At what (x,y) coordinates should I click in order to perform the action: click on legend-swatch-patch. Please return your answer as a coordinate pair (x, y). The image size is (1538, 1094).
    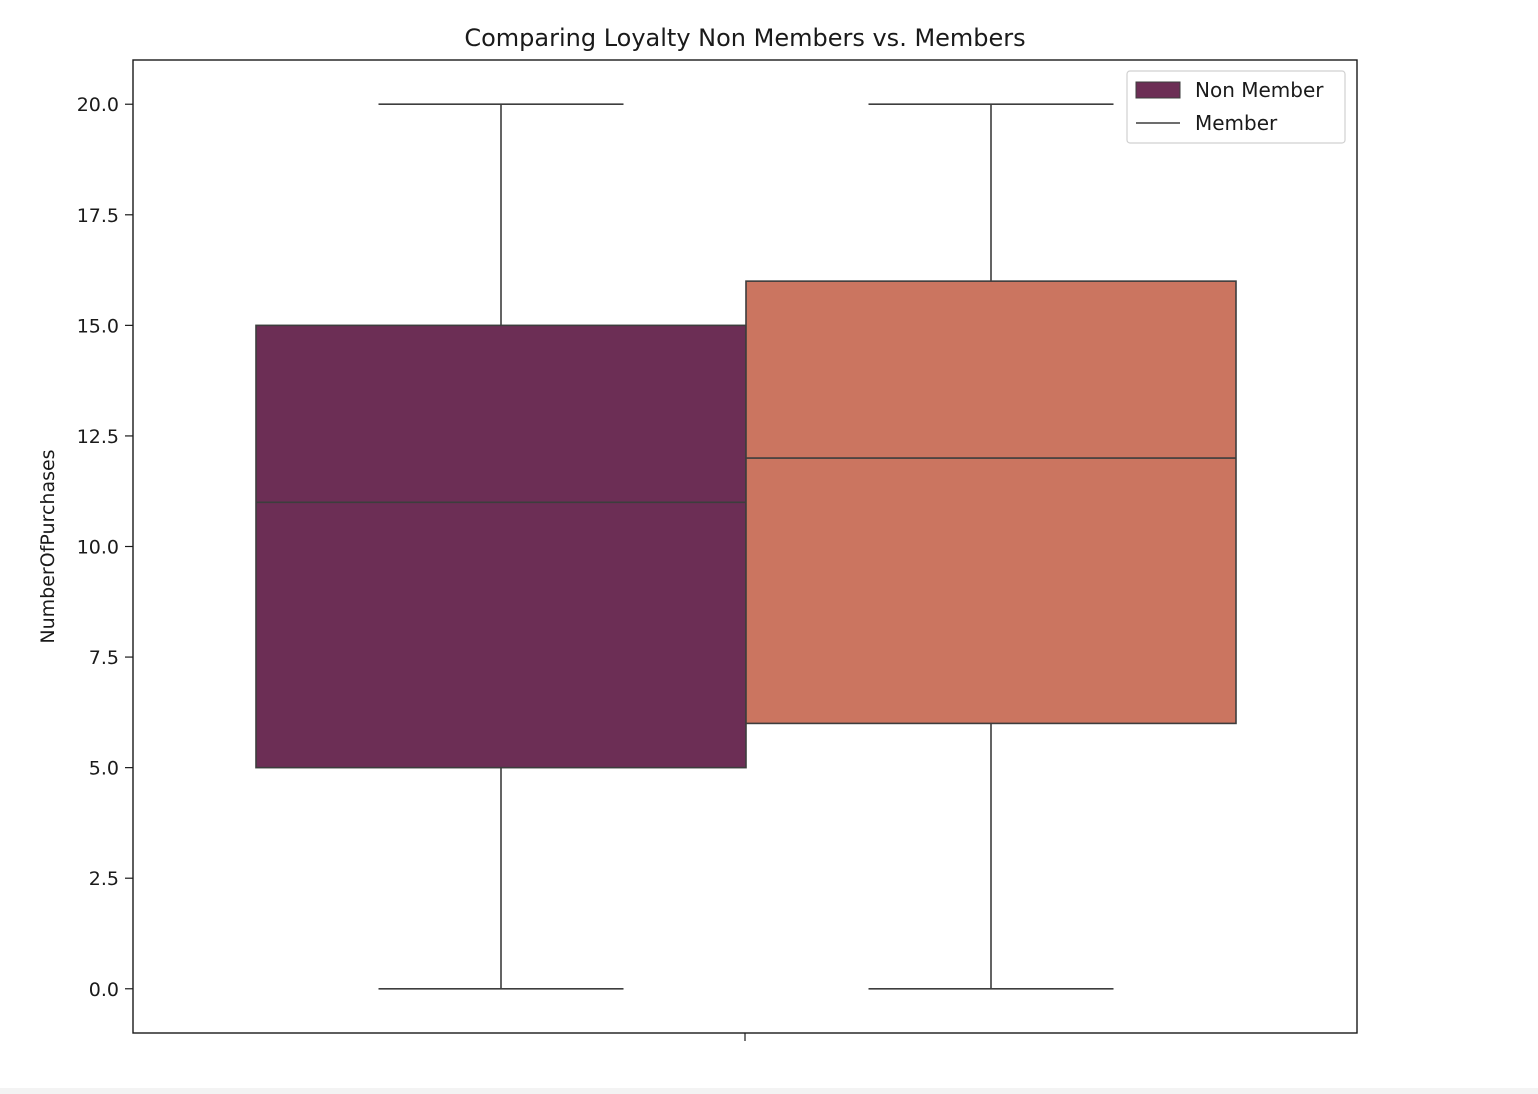
    Looking at the image, I should click on (1158, 90).